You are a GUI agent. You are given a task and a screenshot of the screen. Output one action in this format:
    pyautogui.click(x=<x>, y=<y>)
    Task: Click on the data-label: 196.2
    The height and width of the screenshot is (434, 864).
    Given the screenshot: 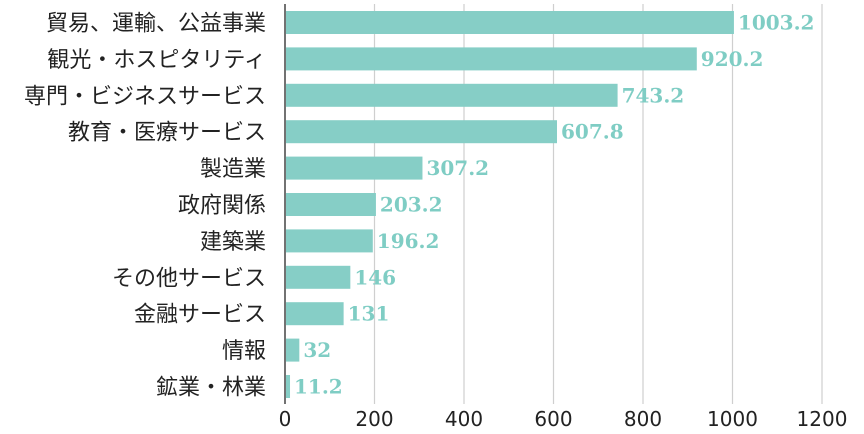 What is the action you would take?
    pyautogui.click(x=408, y=241)
    